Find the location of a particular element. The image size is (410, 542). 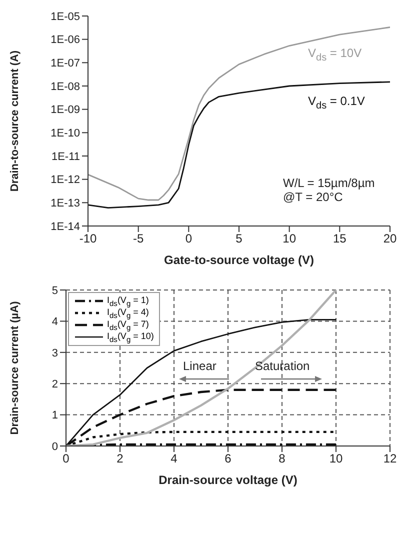

x-tick-label: 6 is located at coordinates (228, 459).